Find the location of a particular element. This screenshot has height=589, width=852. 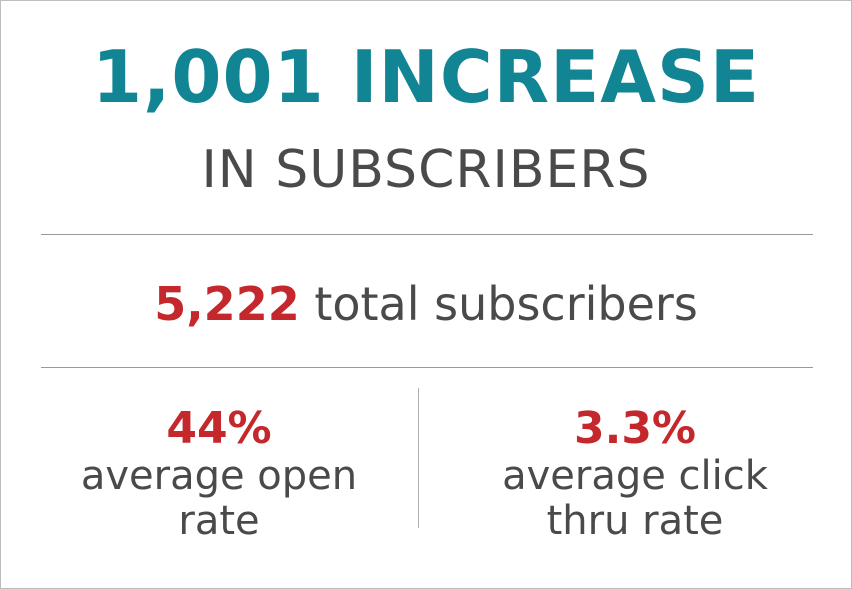

click-rate-label-line2: thru rate is located at coordinates (635, 520).